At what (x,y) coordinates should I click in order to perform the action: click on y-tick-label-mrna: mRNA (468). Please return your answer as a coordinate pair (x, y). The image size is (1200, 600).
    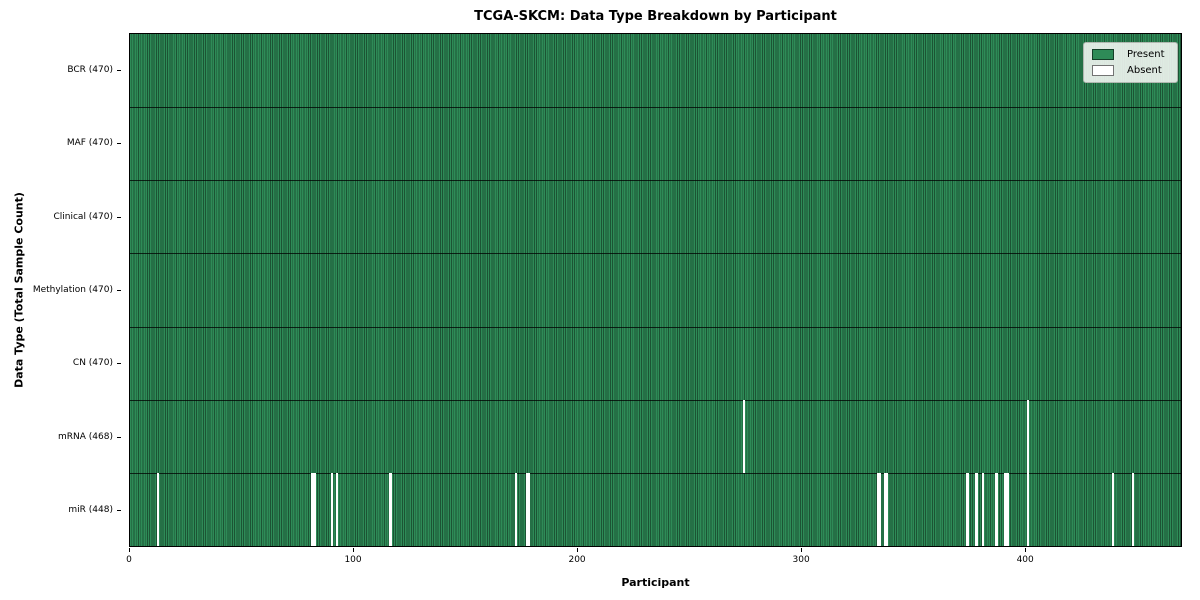
    Looking at the image, I should click on (85, 436).